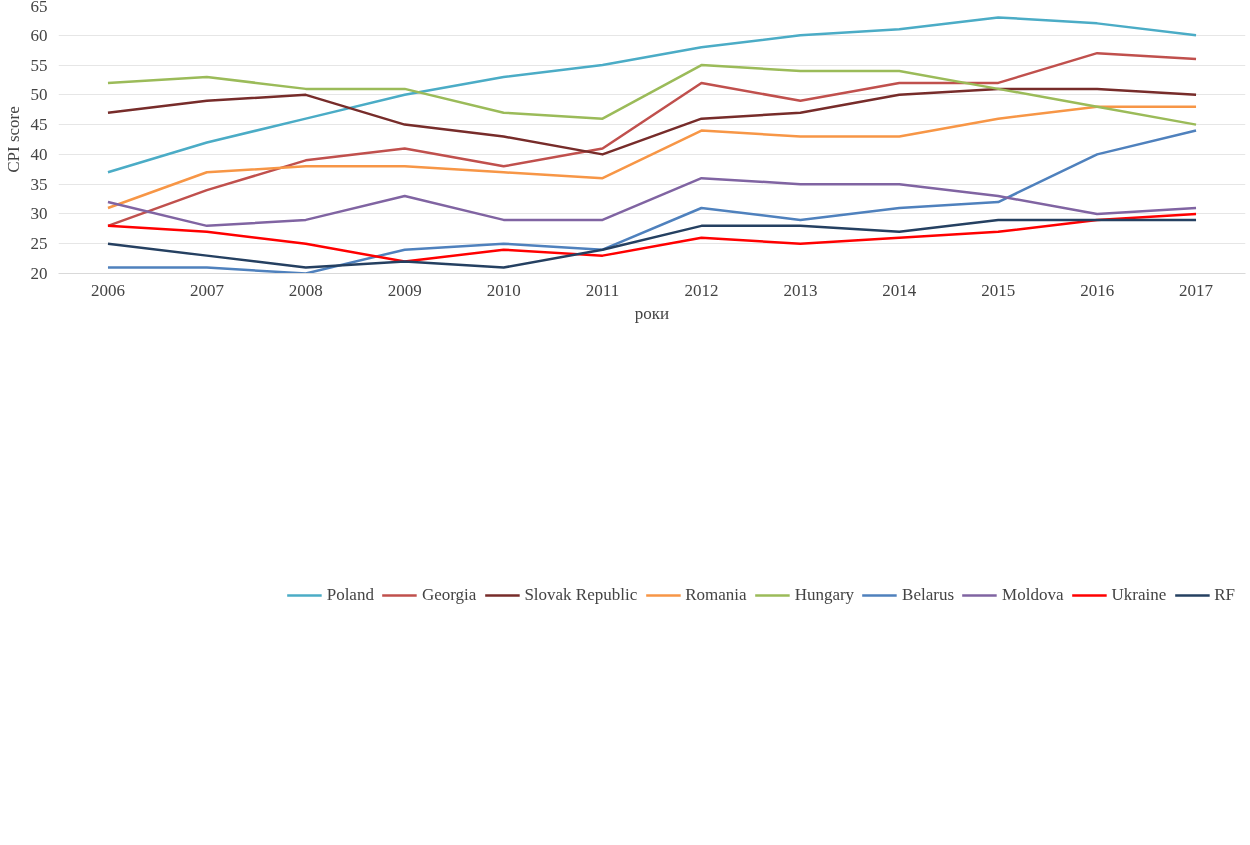  Describe the element at coordinates (350, 595) in the screenshot. I see `legend-label: Poland` at that location.